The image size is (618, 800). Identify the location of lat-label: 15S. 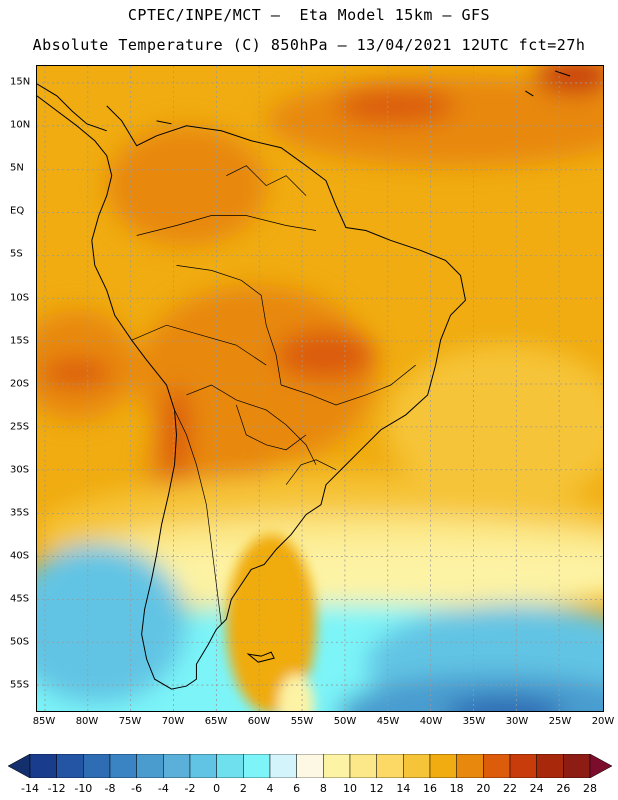
(20, 341).